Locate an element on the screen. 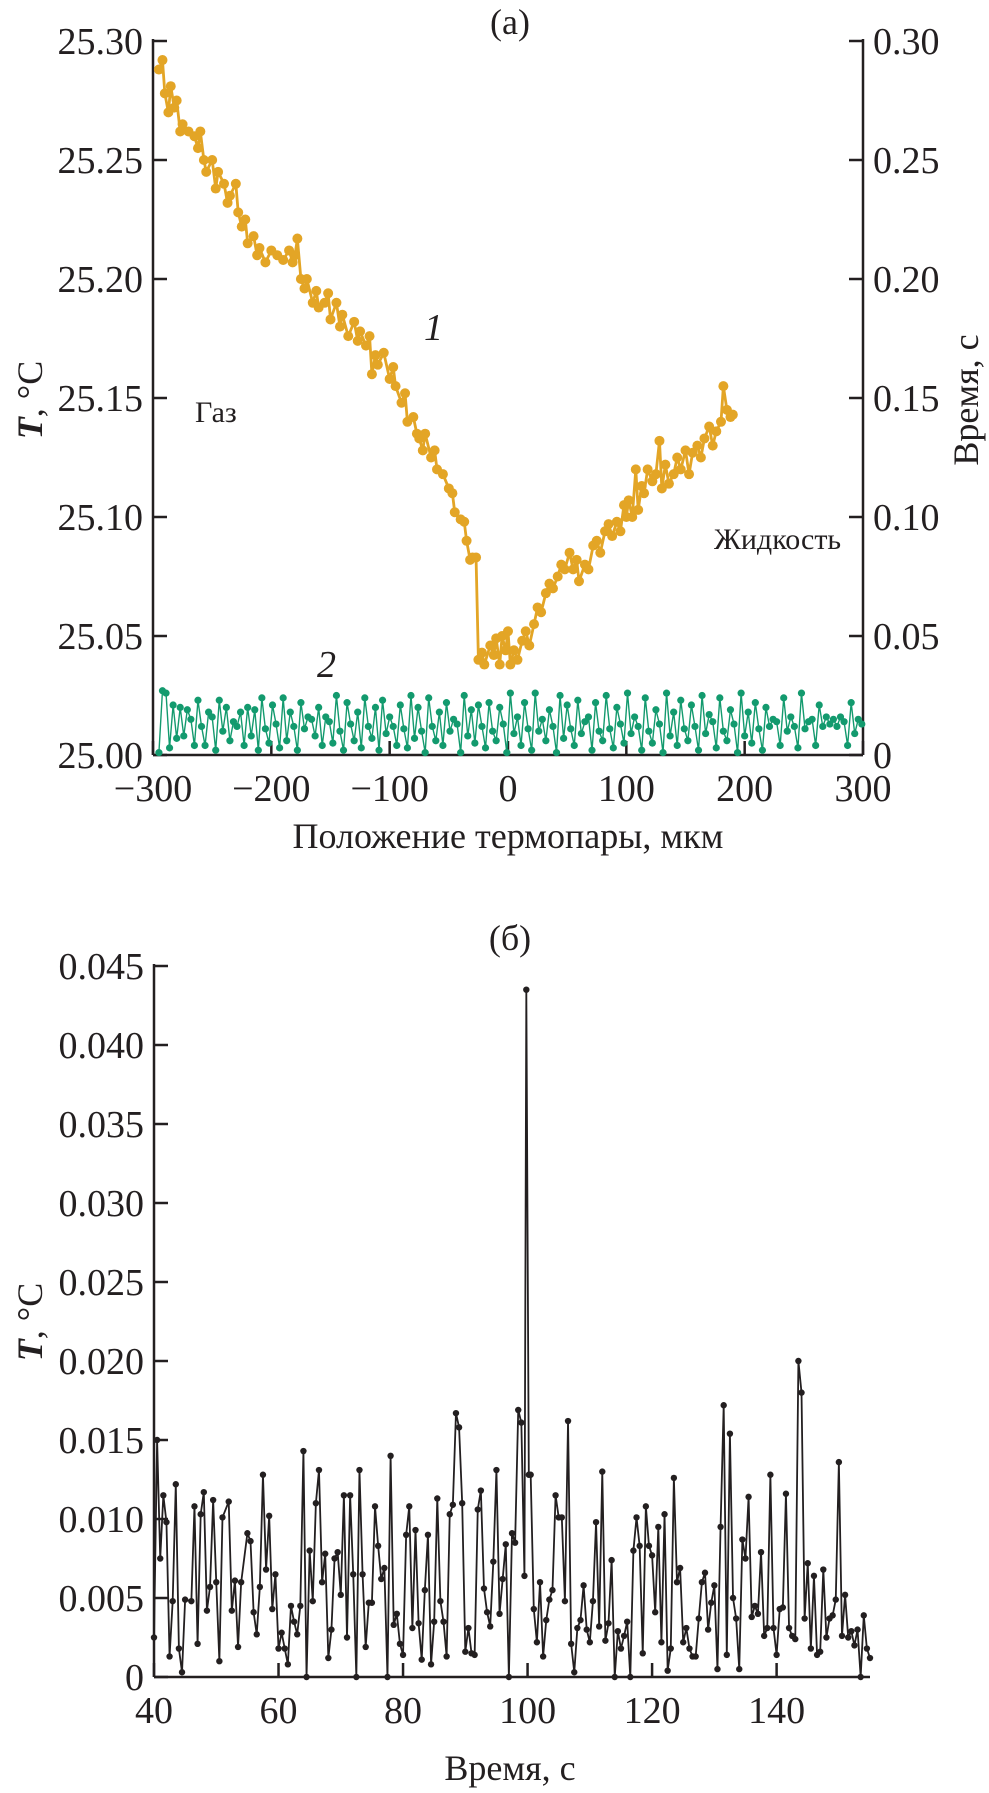 This screenshot has width=989, height=1793. y-axis-label-unit: , °C is located at coordinates (30, 1311).